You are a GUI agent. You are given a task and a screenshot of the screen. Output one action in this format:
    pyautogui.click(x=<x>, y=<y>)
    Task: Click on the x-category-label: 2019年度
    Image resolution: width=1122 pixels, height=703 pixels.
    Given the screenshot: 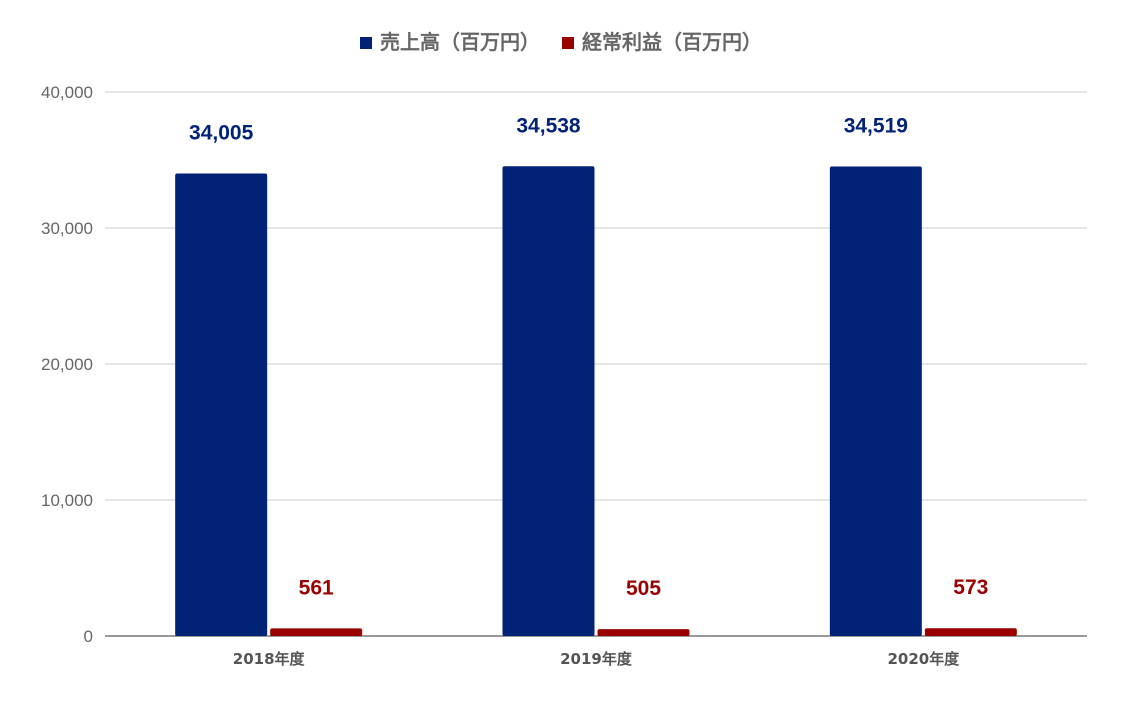 What is the action you would take?
    pyautogui.click(x=596, y=659)
    